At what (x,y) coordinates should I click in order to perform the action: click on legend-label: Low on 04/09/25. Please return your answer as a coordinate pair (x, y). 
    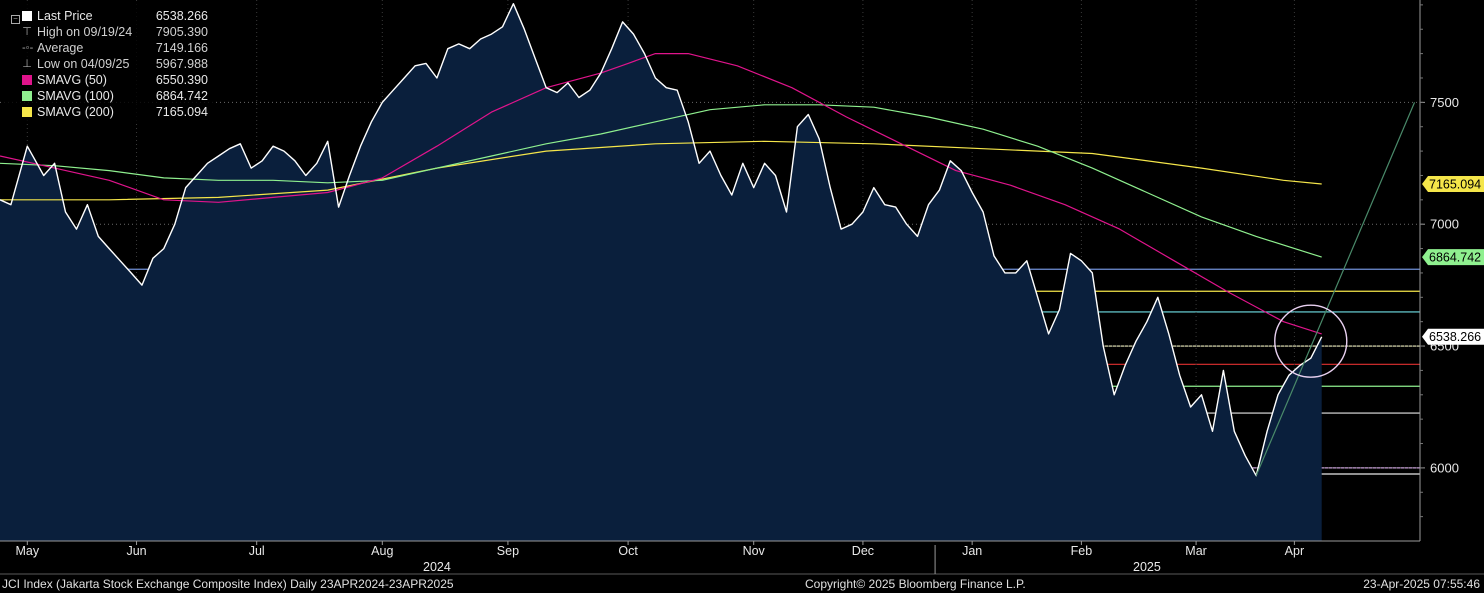
    Looking at the image, I should click on (83, 64).